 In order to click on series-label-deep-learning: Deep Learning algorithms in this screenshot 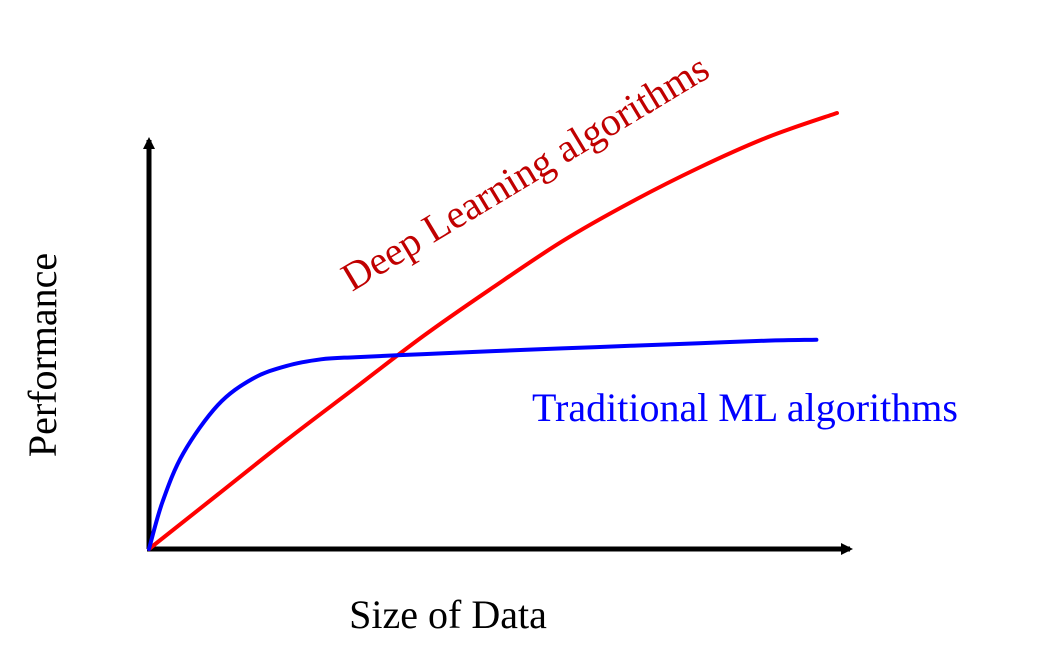, I will do `click(524, 172)`.